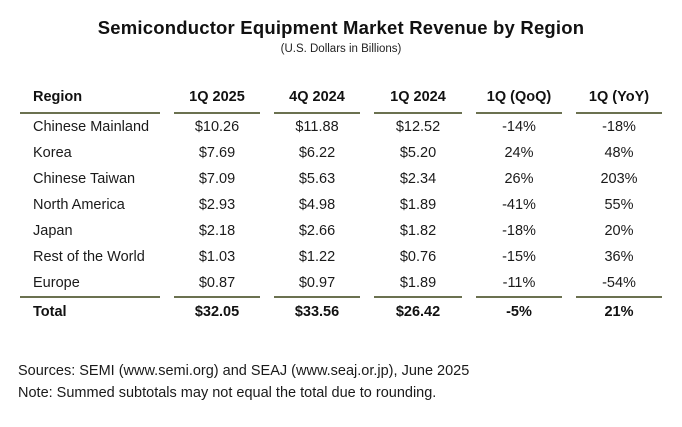 This screenshot has height=427, width=682. What do you see at coordinates (317, 284) in the screenshot?
I see `value-cell: $0.97` at bounding box center [317, 284].